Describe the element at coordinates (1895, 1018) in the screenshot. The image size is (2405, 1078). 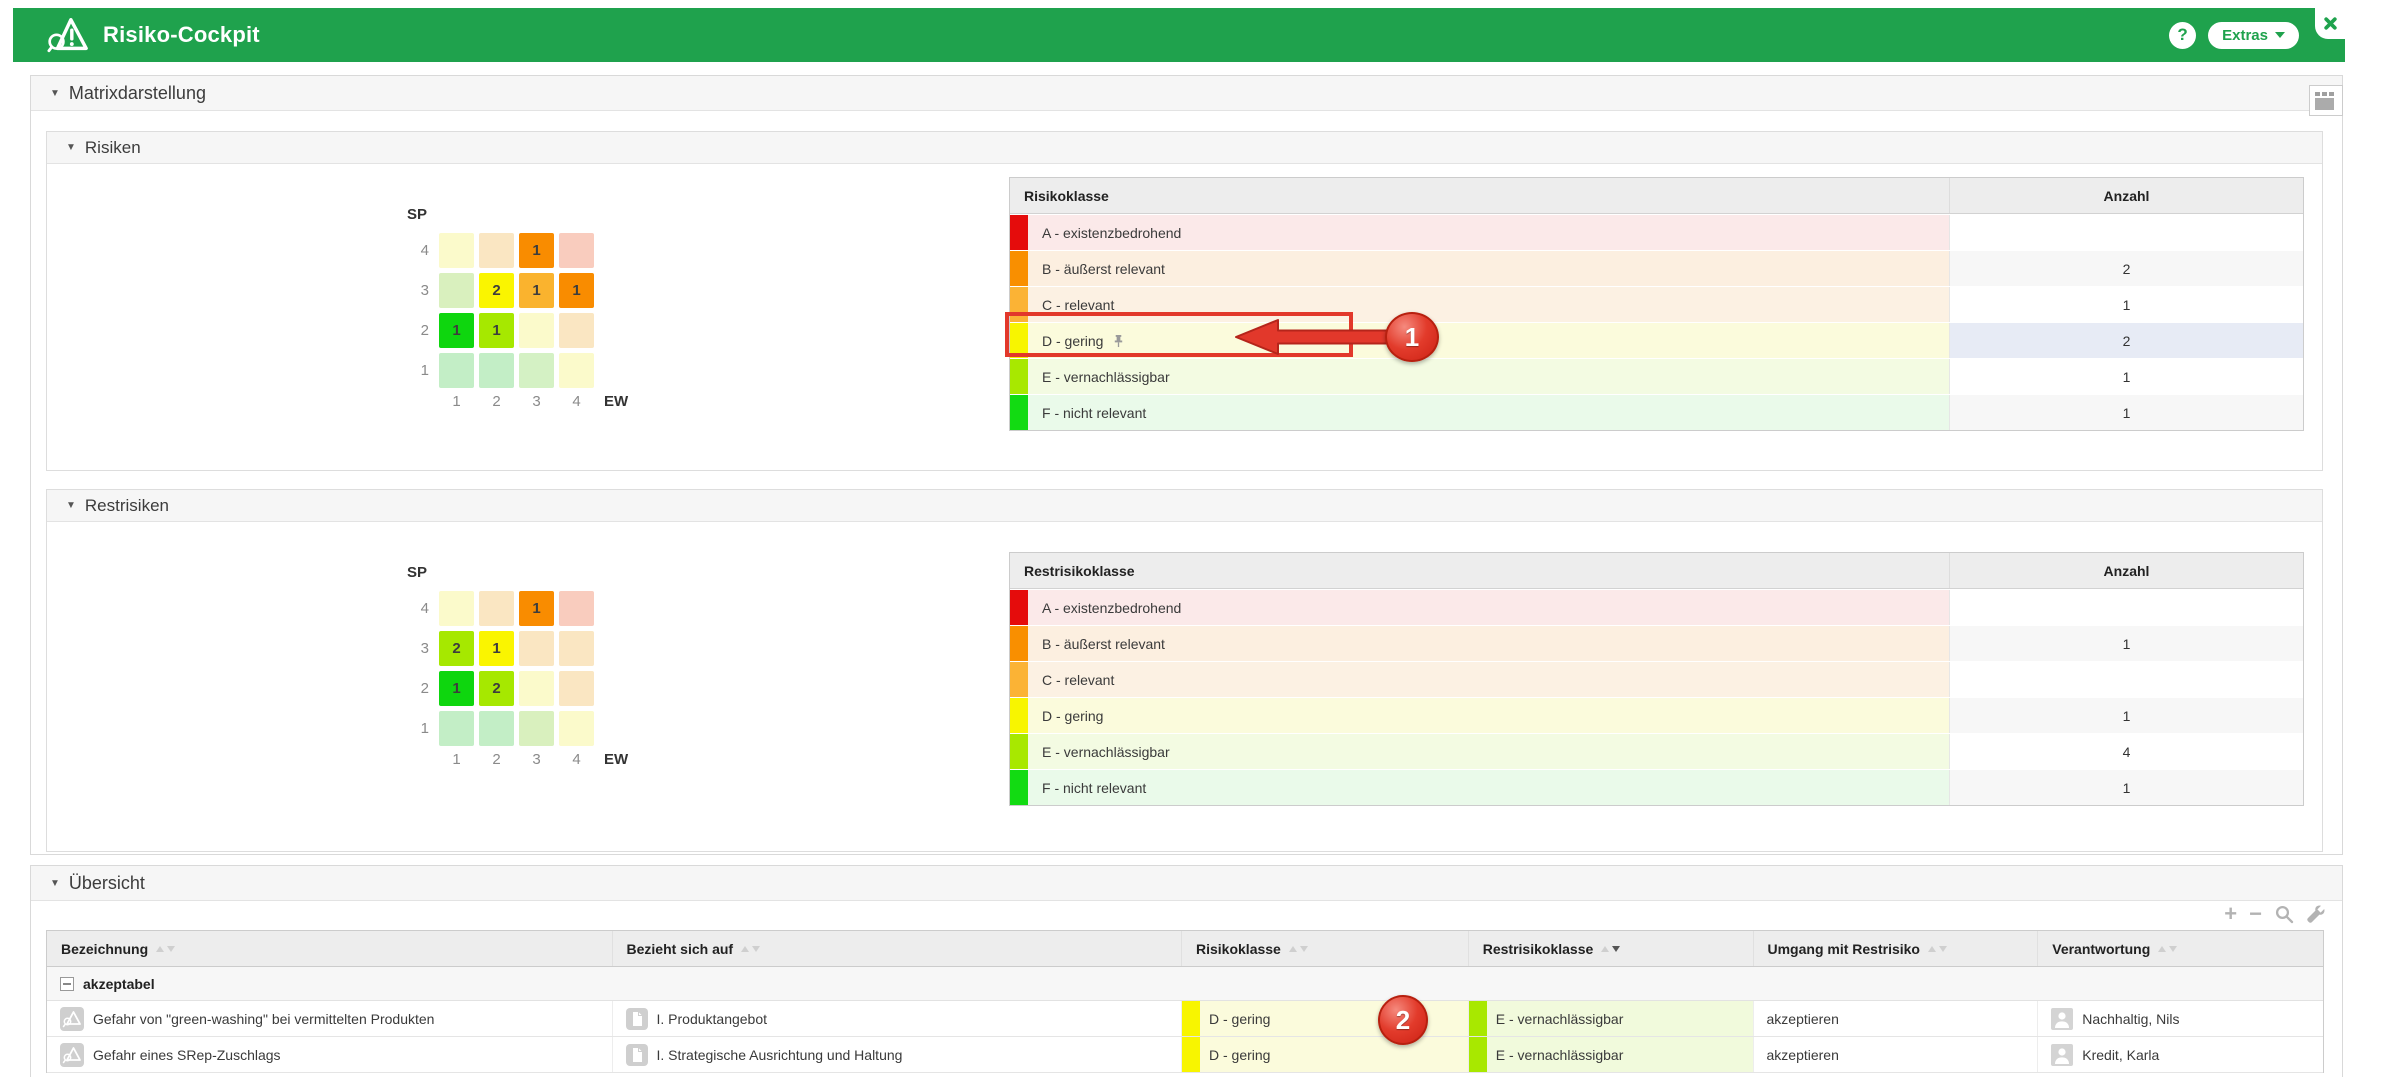
I see `cell-umgang: akzeptieren` at that location.